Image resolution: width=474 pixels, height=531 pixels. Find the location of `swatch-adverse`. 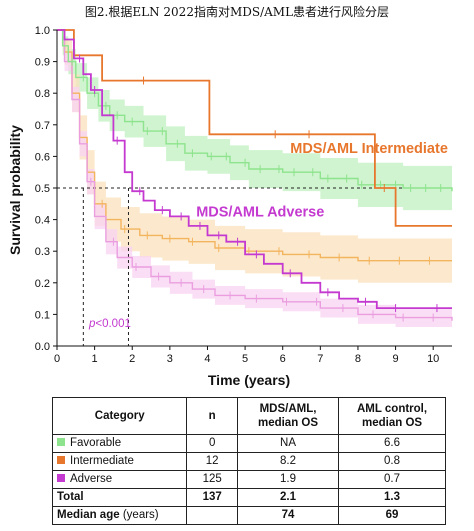

swatch-adverse is located at coordinates (61, 478).